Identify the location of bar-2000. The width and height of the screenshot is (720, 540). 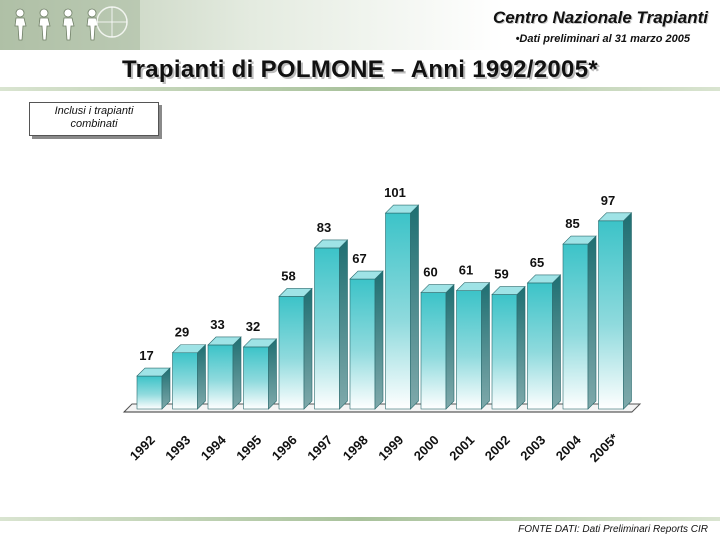
(433, 351).